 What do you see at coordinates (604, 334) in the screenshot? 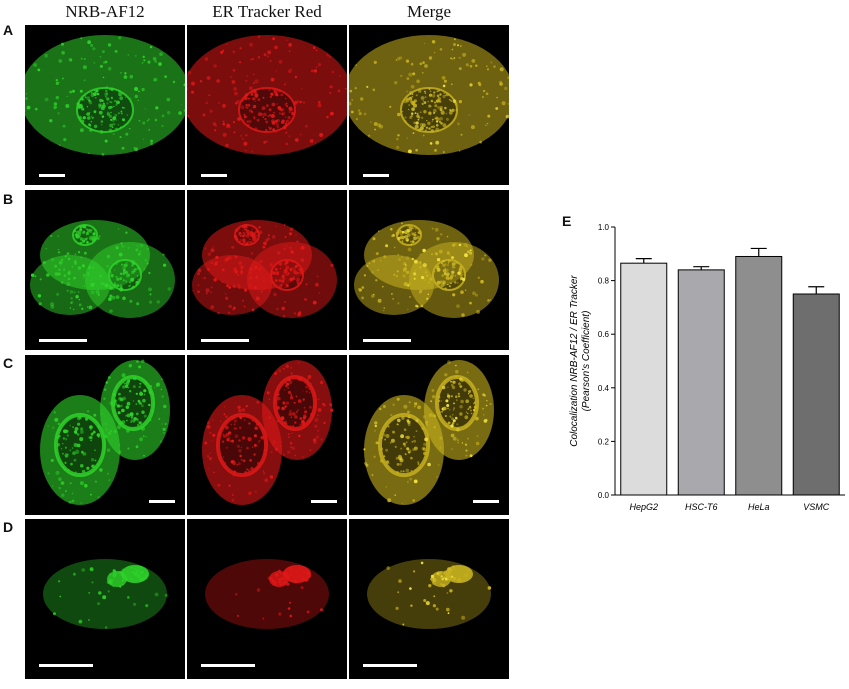
I see `y-tick-label: 0.6` at bounding box center [604, 334].